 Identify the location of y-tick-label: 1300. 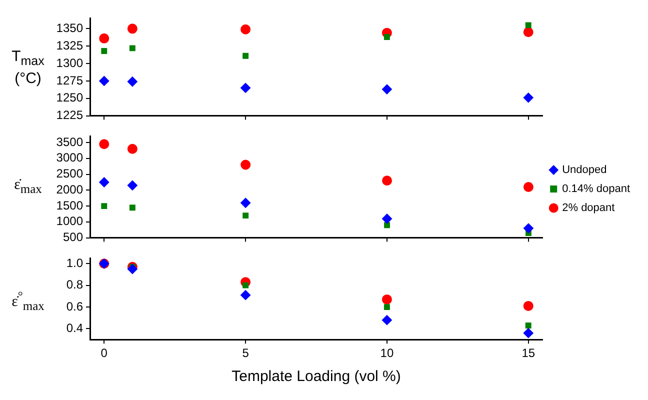
(70, 63).